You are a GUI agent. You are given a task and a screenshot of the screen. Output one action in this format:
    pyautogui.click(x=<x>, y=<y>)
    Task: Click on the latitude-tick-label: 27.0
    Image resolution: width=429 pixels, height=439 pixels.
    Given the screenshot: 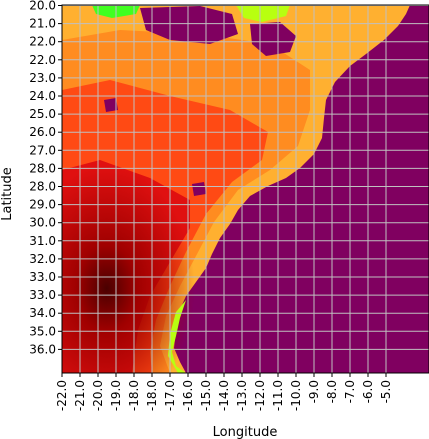 What is the action you would take?
    pyautogui.click(x=42, y=150)
    